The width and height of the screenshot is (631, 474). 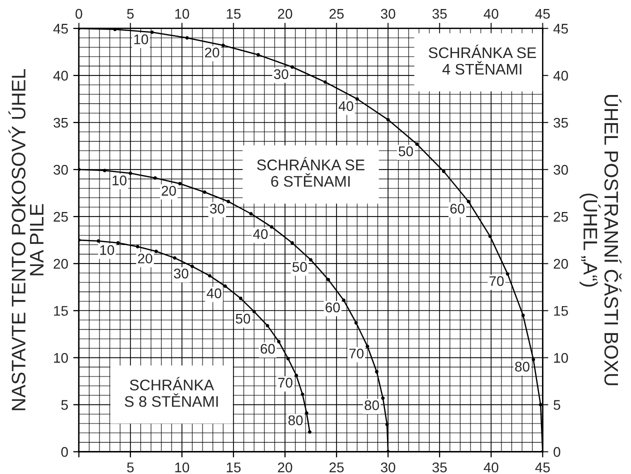 I want to click on y2-tick-label: 35, so click(x=561, y=123).